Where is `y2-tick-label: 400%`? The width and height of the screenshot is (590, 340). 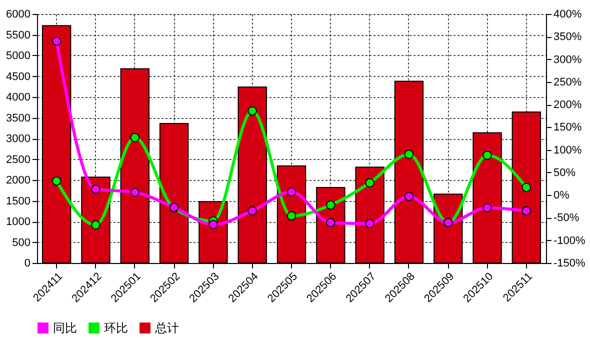 y2-tick-label: 400% is located at coordinates (568, 14).